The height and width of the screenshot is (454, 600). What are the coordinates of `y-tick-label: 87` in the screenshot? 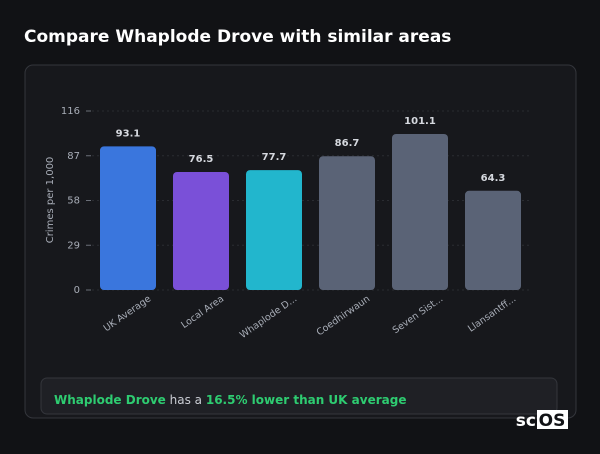 It's located at (73, 156).